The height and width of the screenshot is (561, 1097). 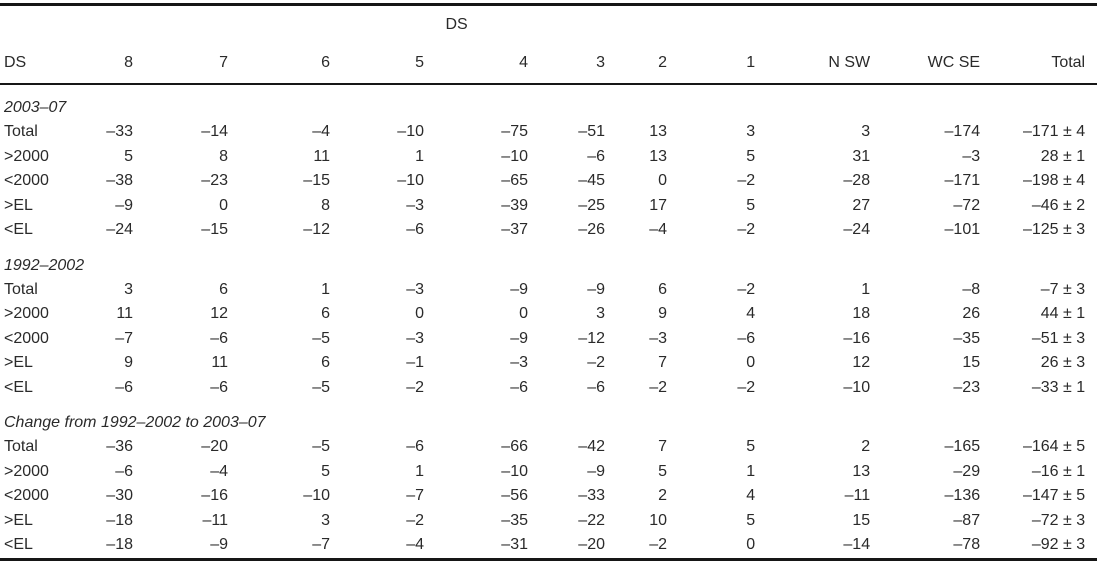 What do you see at coordinates (124, 338) in the screenshot?
I see `cell-value: –7` at bounding box center [124, 338].